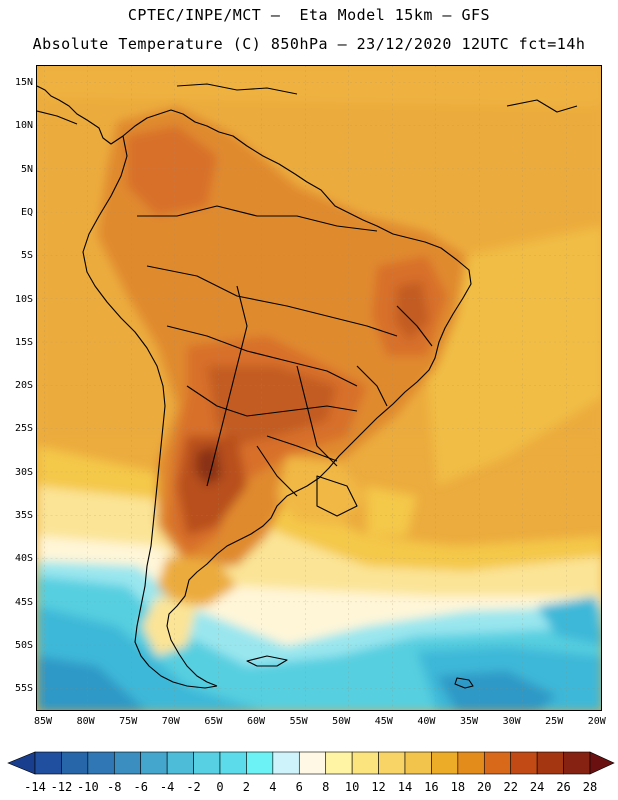  I want to click on colorbar-label: 26, so click(563, 787).